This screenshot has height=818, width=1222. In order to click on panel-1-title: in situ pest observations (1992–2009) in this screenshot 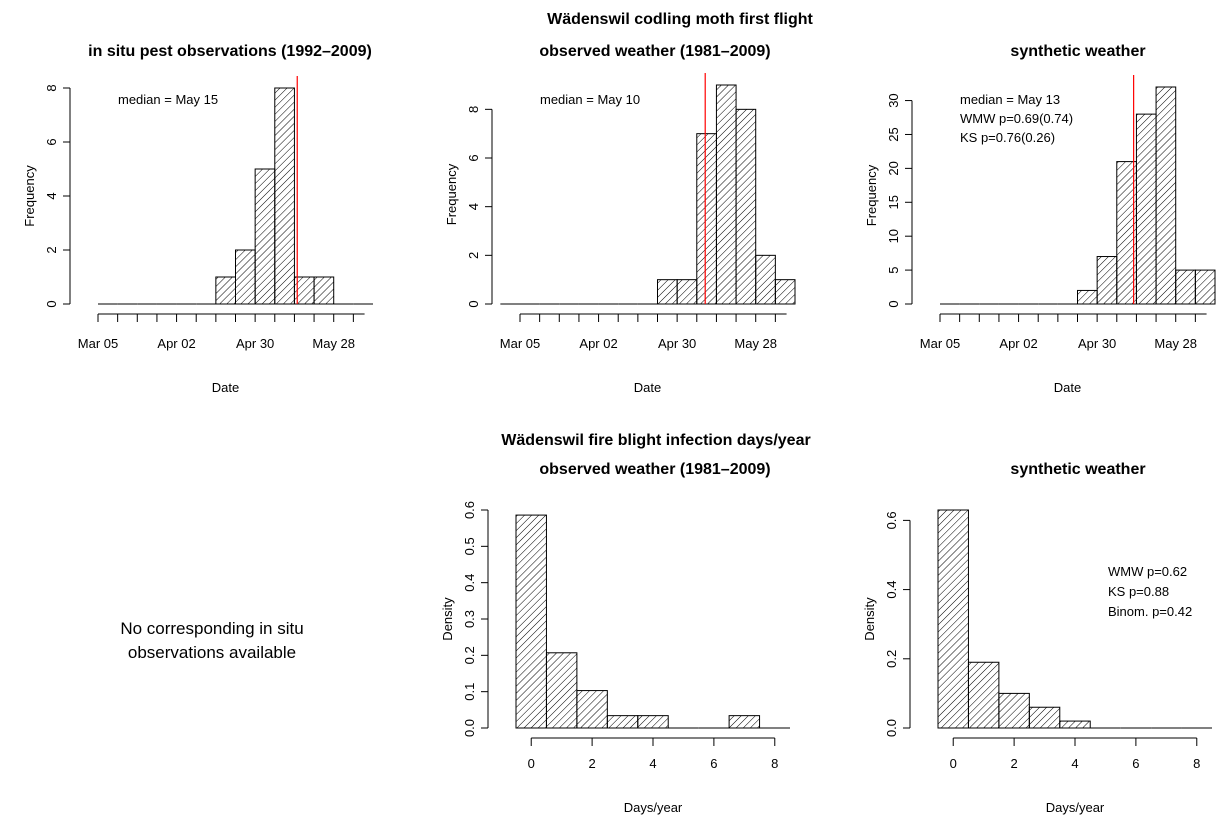, I will do `click(230, 51)`.